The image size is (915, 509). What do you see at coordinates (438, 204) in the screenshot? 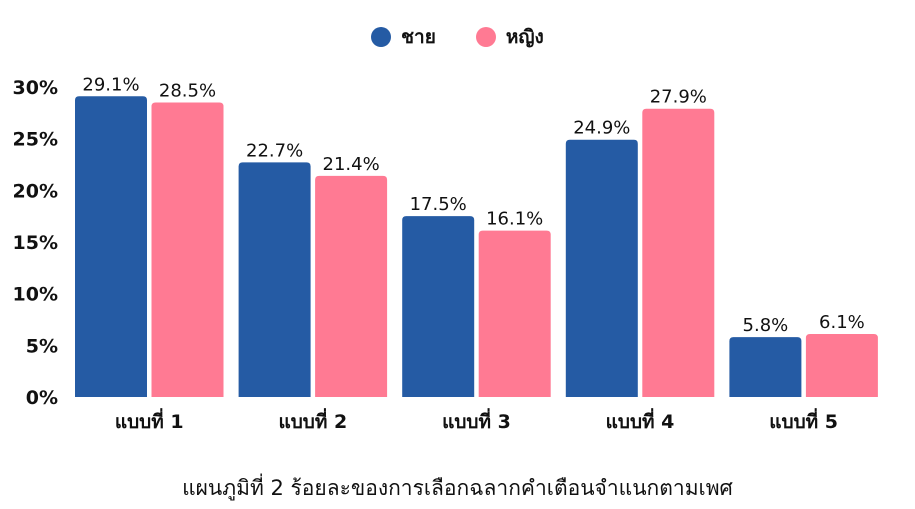
I see `data-label: 17.5%` at bounding box center [438, 204].